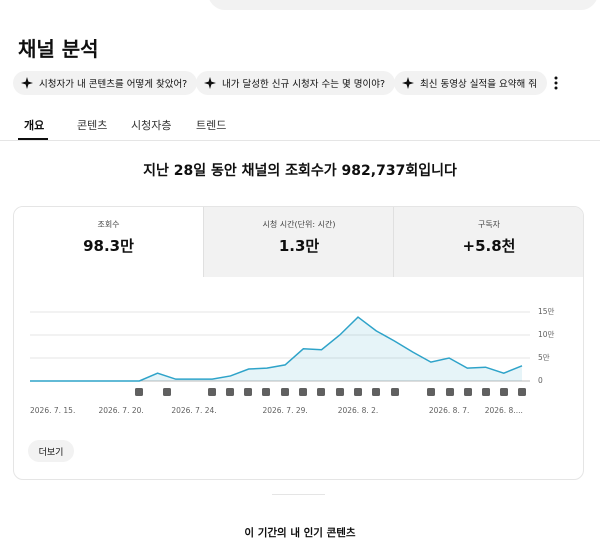 This screenshot has height=545, width=600. What do you see at coordinates (304, 84) in the screenshot?
I see `chip-text: 내가 달성한 신규 시청자 수는 몇 명이야?` at bounding box center [304, 84].